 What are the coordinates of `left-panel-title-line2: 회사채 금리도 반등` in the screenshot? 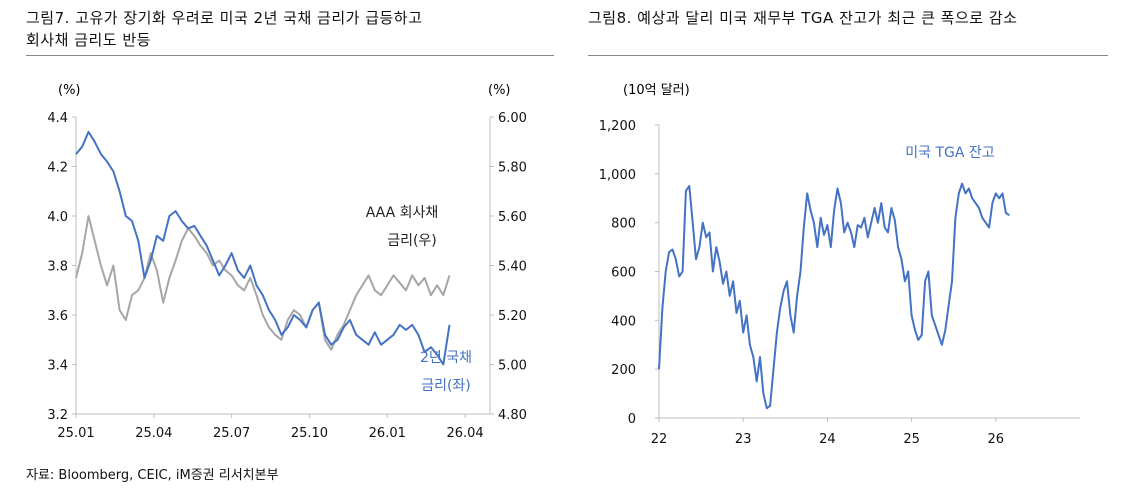 It's located at (88, 40).